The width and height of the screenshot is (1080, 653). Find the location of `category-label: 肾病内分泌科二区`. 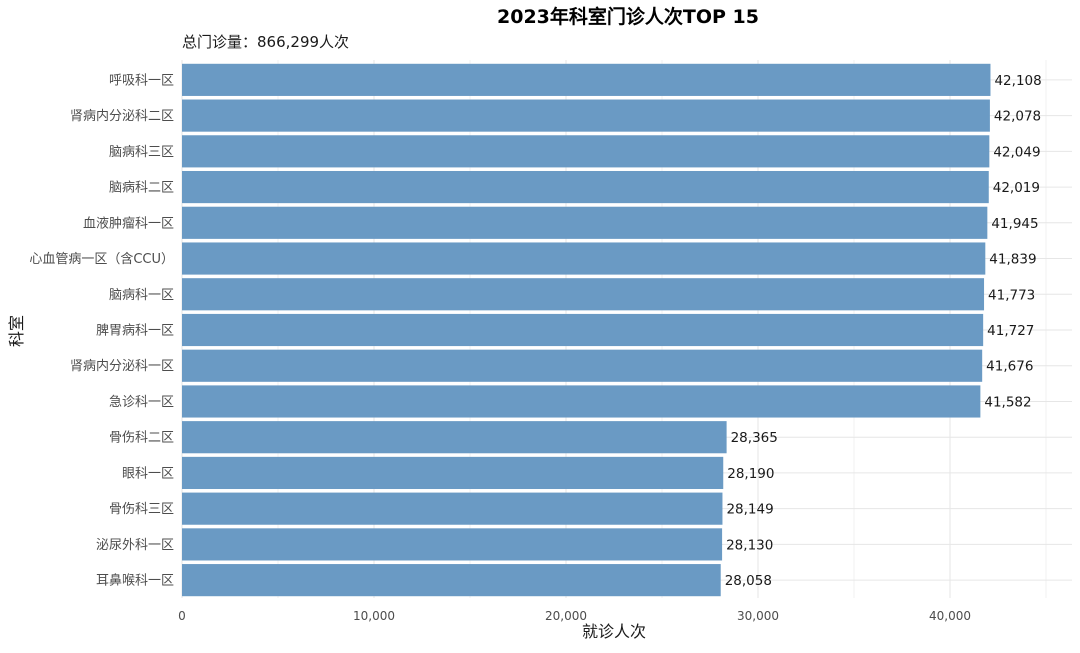

category-label: 肾病内分泌科二区 is located at coordinates (122, 116).